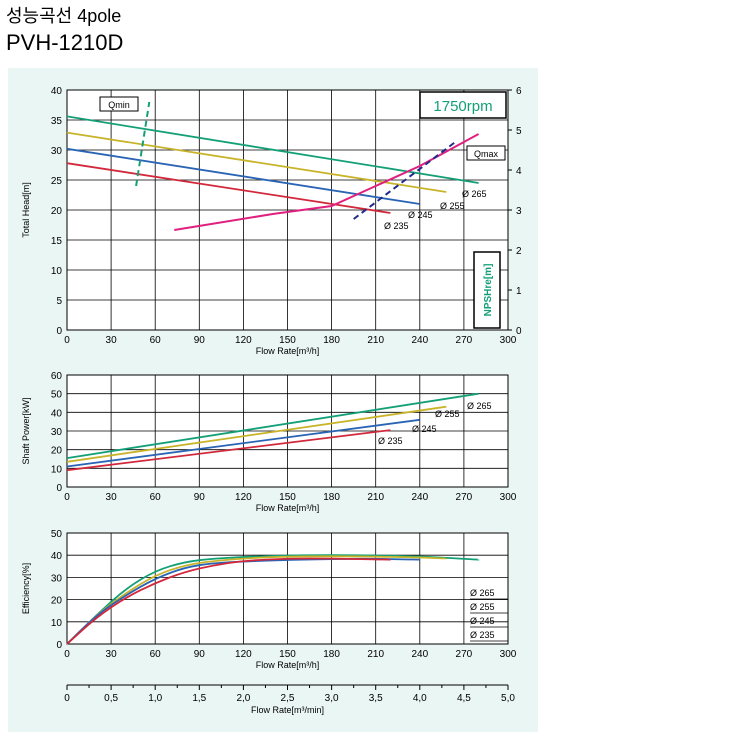 This screenshot has height=737, width=746. Describe the element at coordinates (376, 698) in the screenshot. I see `flow-min-tick-label: 3,5` at that location.